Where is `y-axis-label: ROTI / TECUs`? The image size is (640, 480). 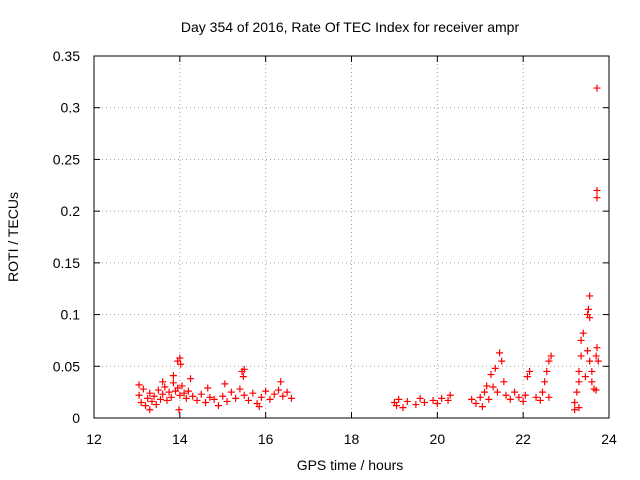
y-axis-label: ROTI / TECUs is located at coordinates (13, 237).